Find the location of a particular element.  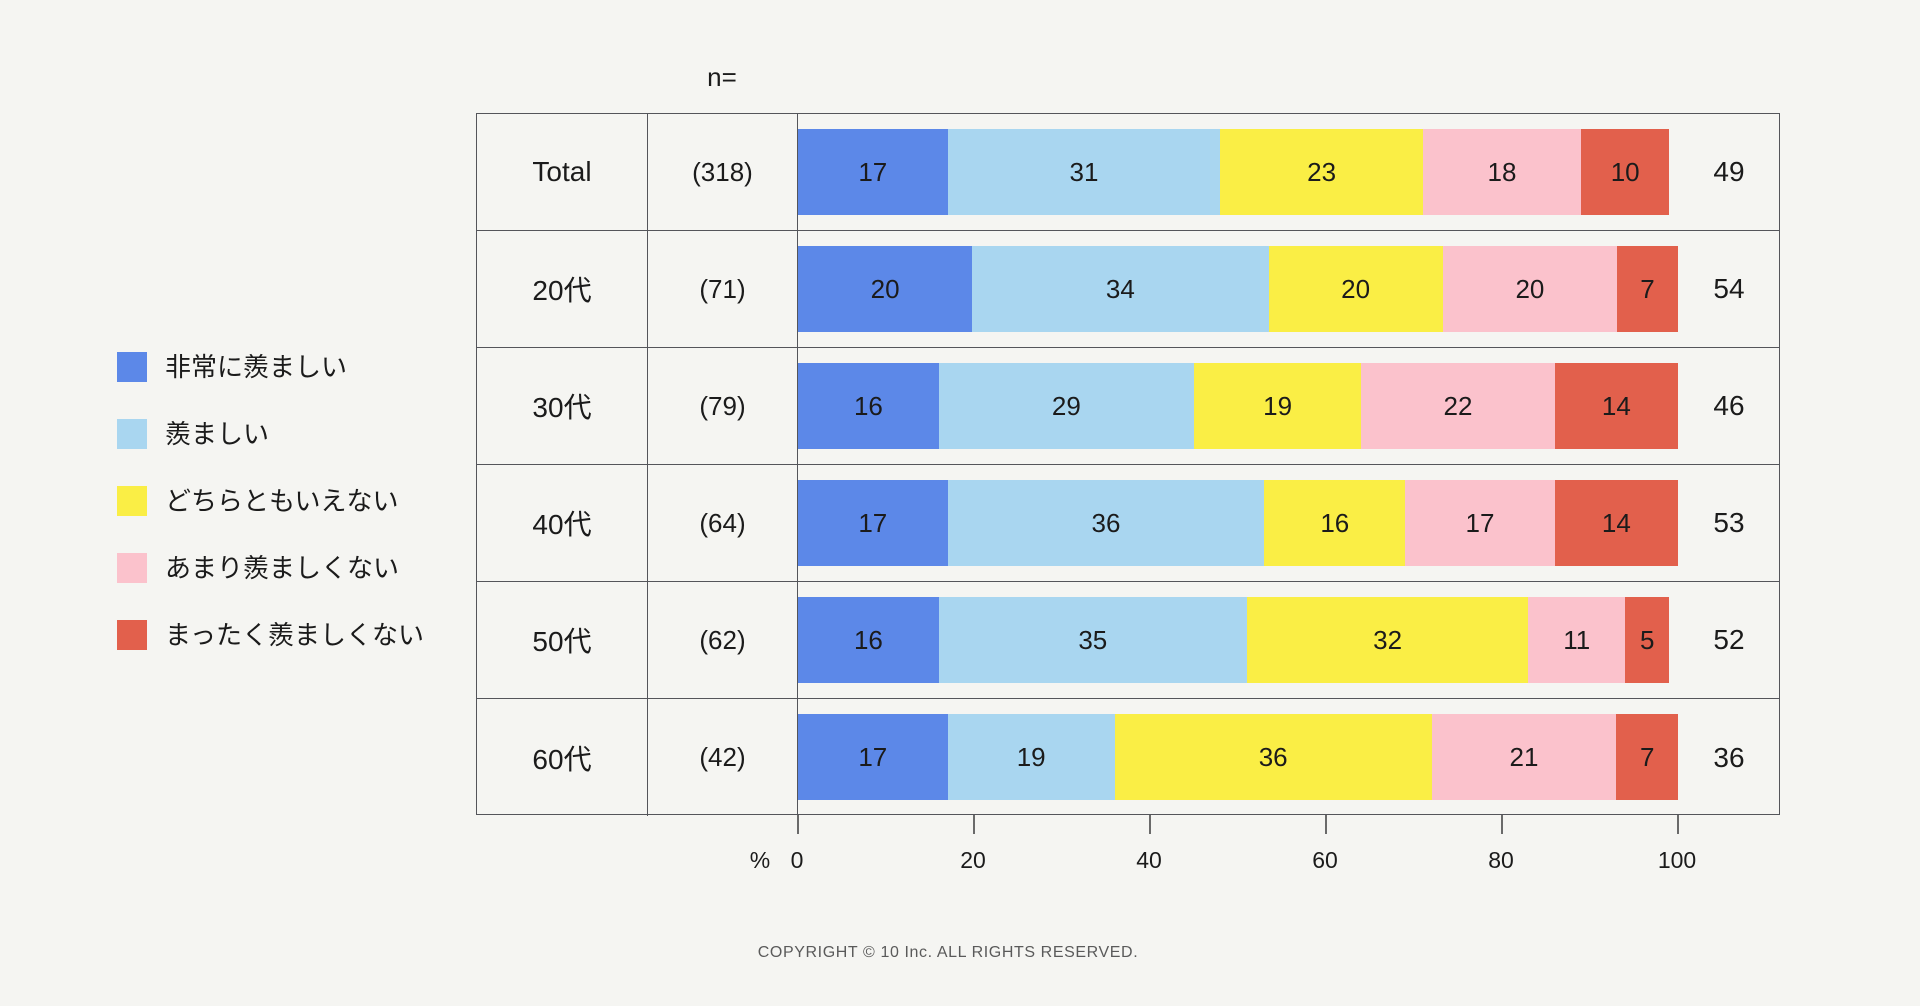

legend-item: 非常に羨ましい is located at coordinates (270, 367).